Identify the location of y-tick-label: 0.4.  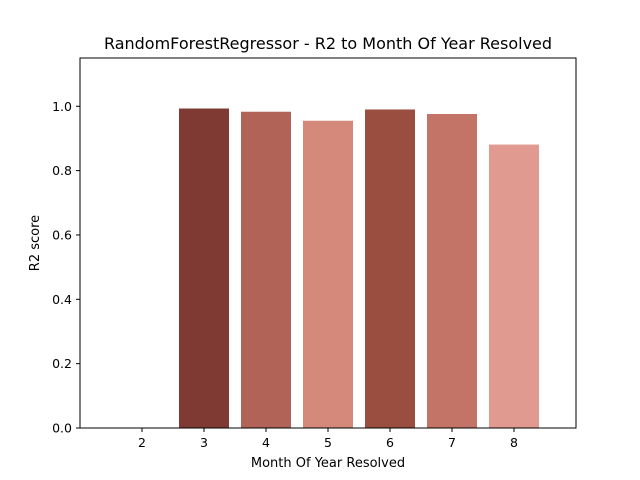
(62, 299).